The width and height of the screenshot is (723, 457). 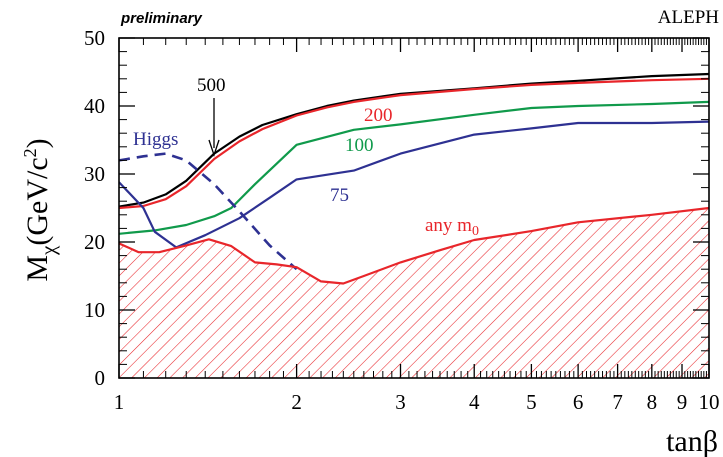 I want to click on label-75: 75, so click(x=339, y=195).